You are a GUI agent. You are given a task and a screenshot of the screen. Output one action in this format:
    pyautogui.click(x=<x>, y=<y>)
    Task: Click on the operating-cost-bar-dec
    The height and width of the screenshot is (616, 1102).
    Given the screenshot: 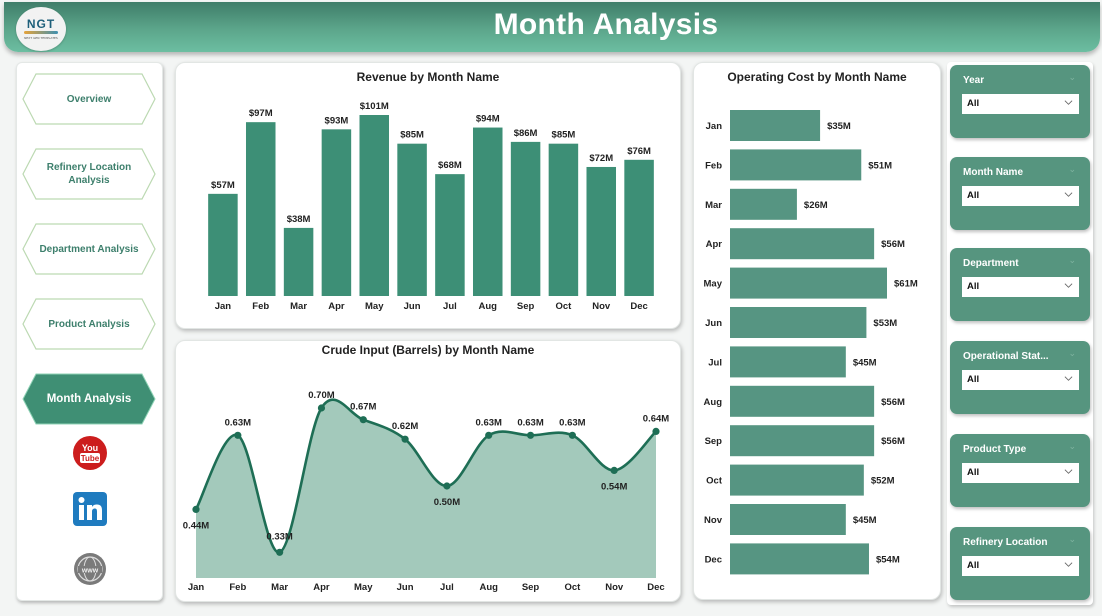 What is the action you would take?
    pyautogui.click(x=799, y=559)
    